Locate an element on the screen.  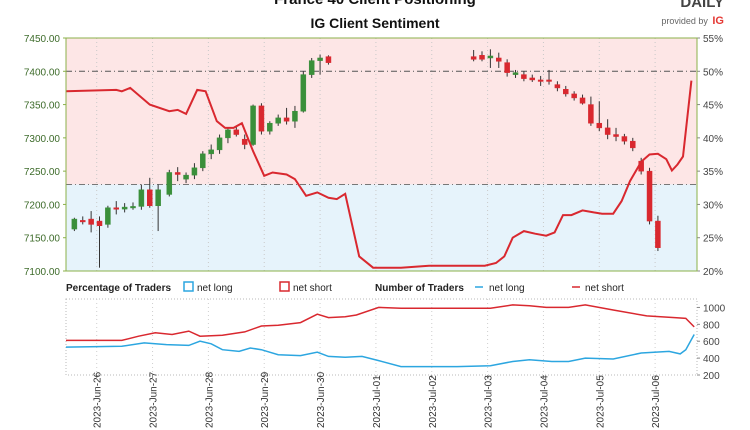
legend-number-short-label: net short is located at coordinates (604, 288).